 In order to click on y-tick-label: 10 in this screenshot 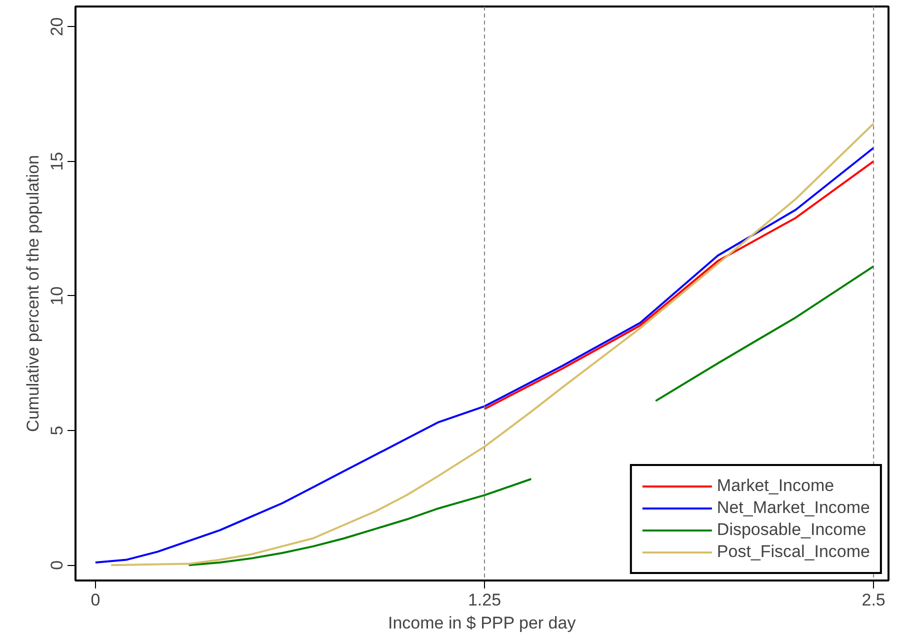, I will do `click(57, 296)`.